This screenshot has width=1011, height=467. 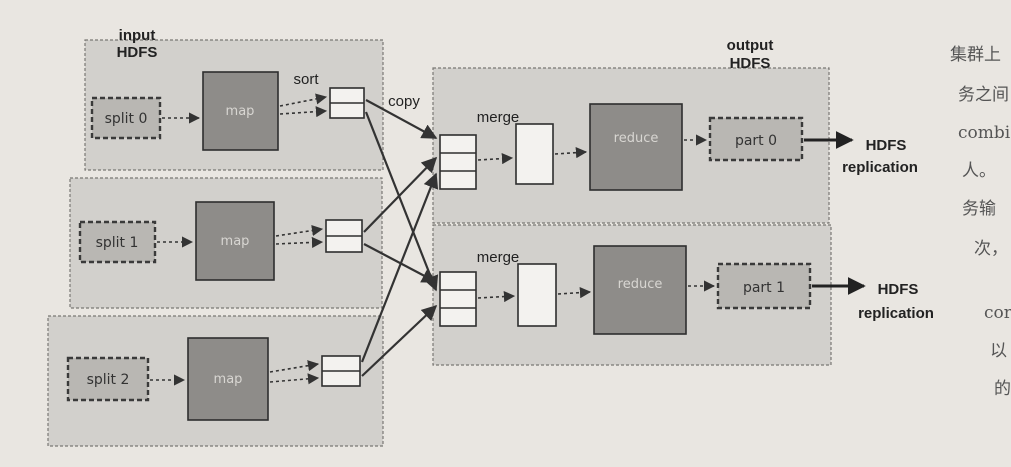 I want to click on split-label-2: split 2, so click(x=108, y=380).